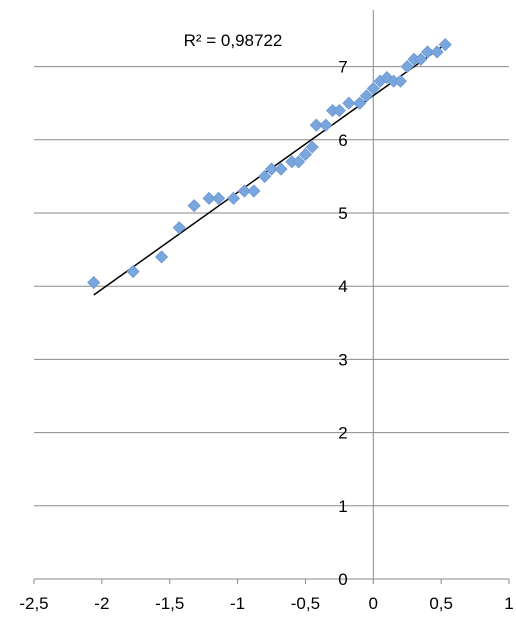 The image size is (516, 621). What do you see at coordinates (237, 603) in the screenshot?
I see `x-tick-label-3: -1` at bounding box center [237, 603].